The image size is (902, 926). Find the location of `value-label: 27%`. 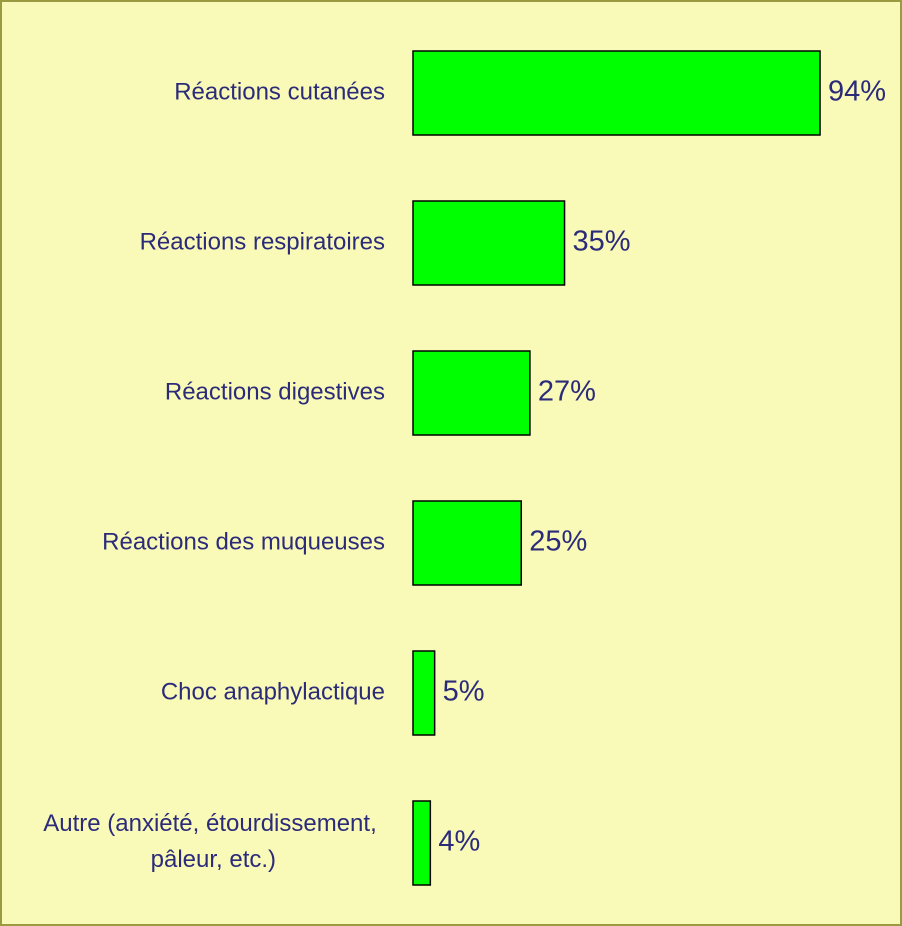

value-label: 27% is located at coordinates (567, 392).